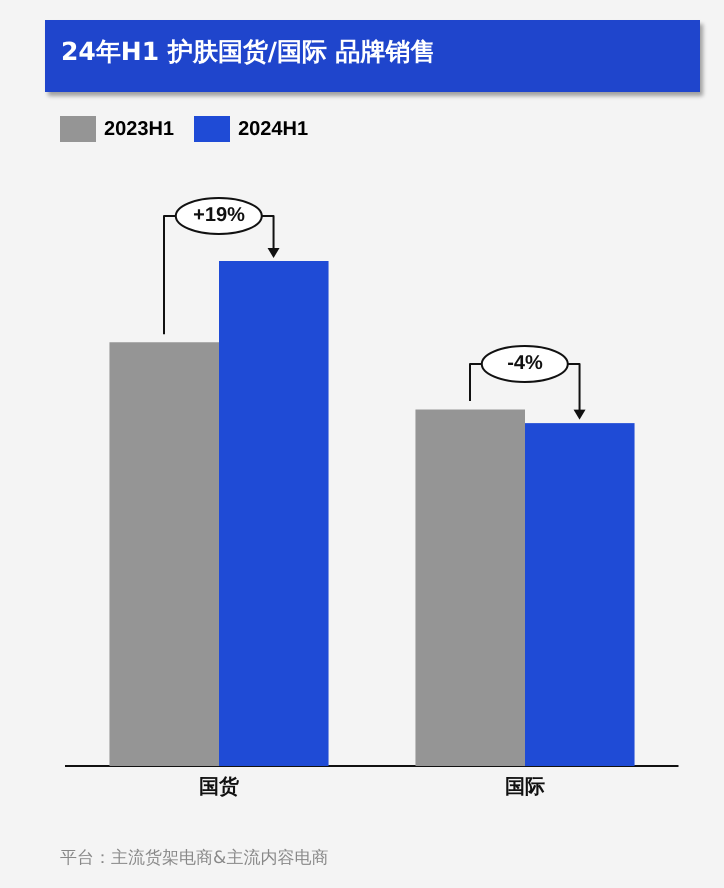  Describe the element at coordinates (139, 129) in the screenshot. I see `legend-label: 2023H1` at that location.